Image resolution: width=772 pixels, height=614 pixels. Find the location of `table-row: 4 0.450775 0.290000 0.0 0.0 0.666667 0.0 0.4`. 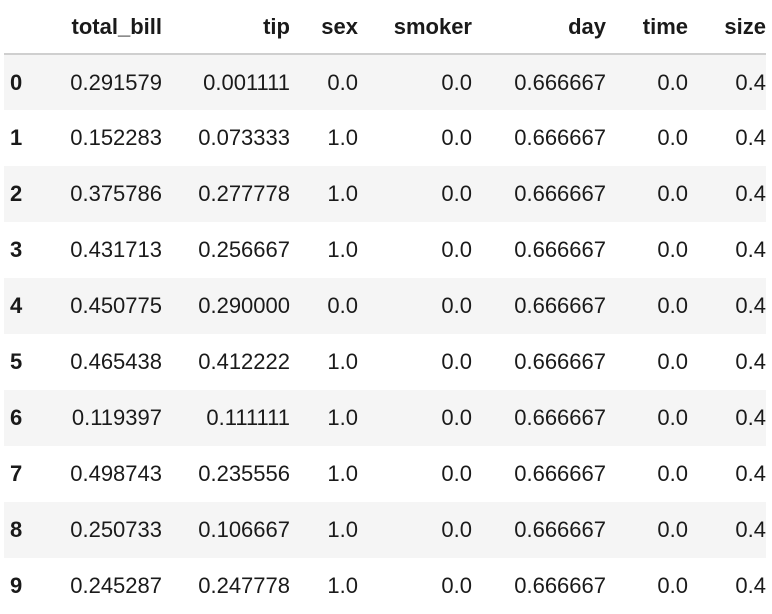

table-row: 4 0.450775 0.290000 0.0 0.0 0.666667 0.0 0.4 is located at coordinates (385, 306).